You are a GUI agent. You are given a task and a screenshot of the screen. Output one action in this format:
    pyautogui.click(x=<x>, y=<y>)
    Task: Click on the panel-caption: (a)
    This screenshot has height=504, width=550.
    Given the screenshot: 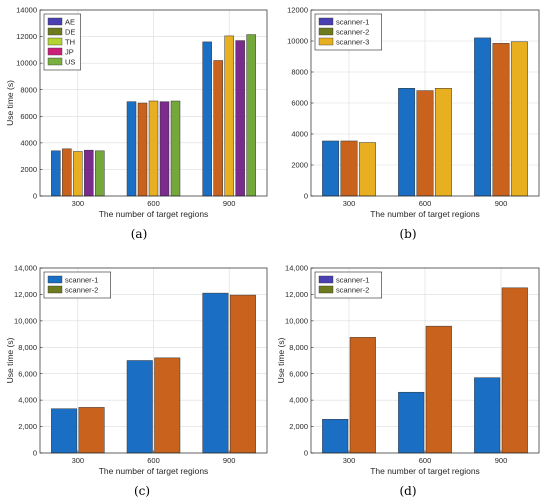 What is the action you would take?
    pyautogui.click(x=139, y=234)
    